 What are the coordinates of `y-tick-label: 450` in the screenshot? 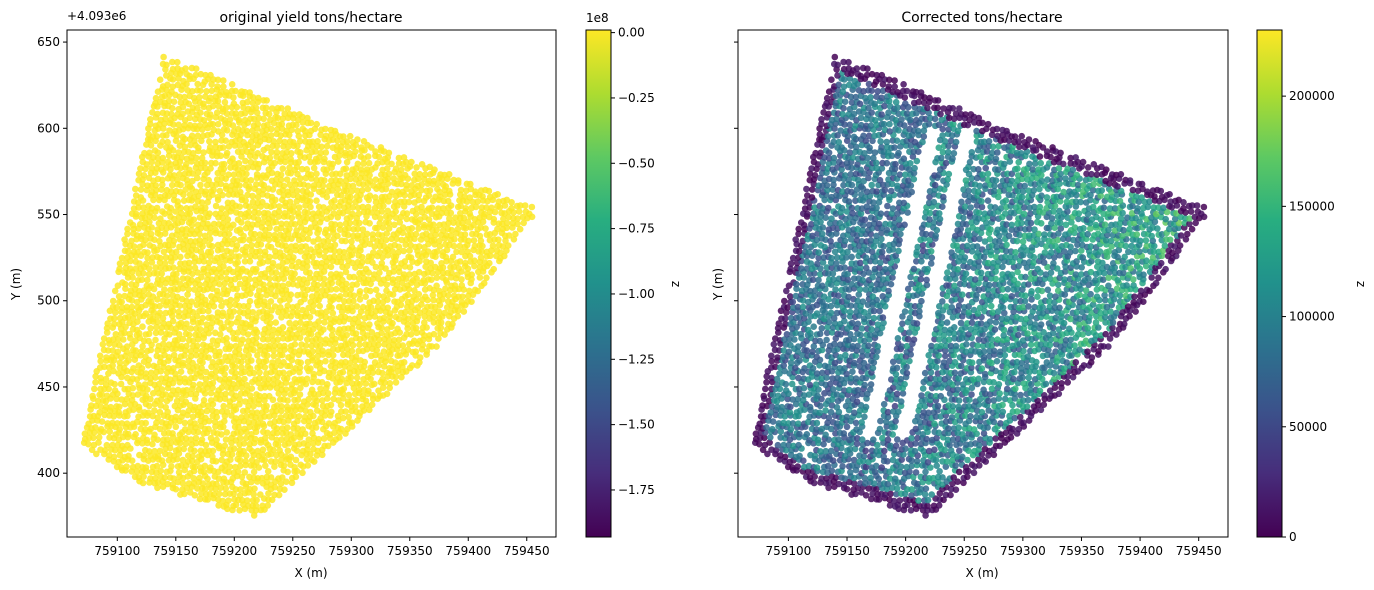 It's located at (48, 387).